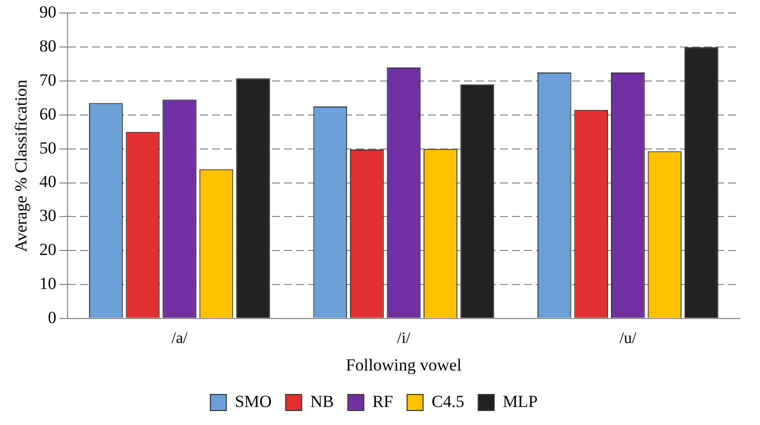 The width and height of the screenshot is (760, 425). I want to click on legend-label: C4.5, so click(448, 401).